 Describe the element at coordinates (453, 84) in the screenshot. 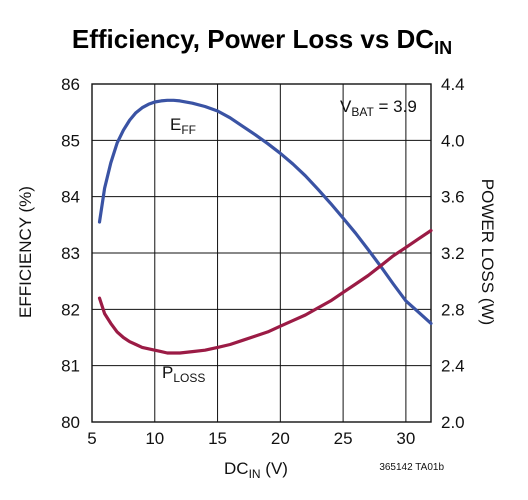

I see `y-right-tick-label: 4.4` at that location.